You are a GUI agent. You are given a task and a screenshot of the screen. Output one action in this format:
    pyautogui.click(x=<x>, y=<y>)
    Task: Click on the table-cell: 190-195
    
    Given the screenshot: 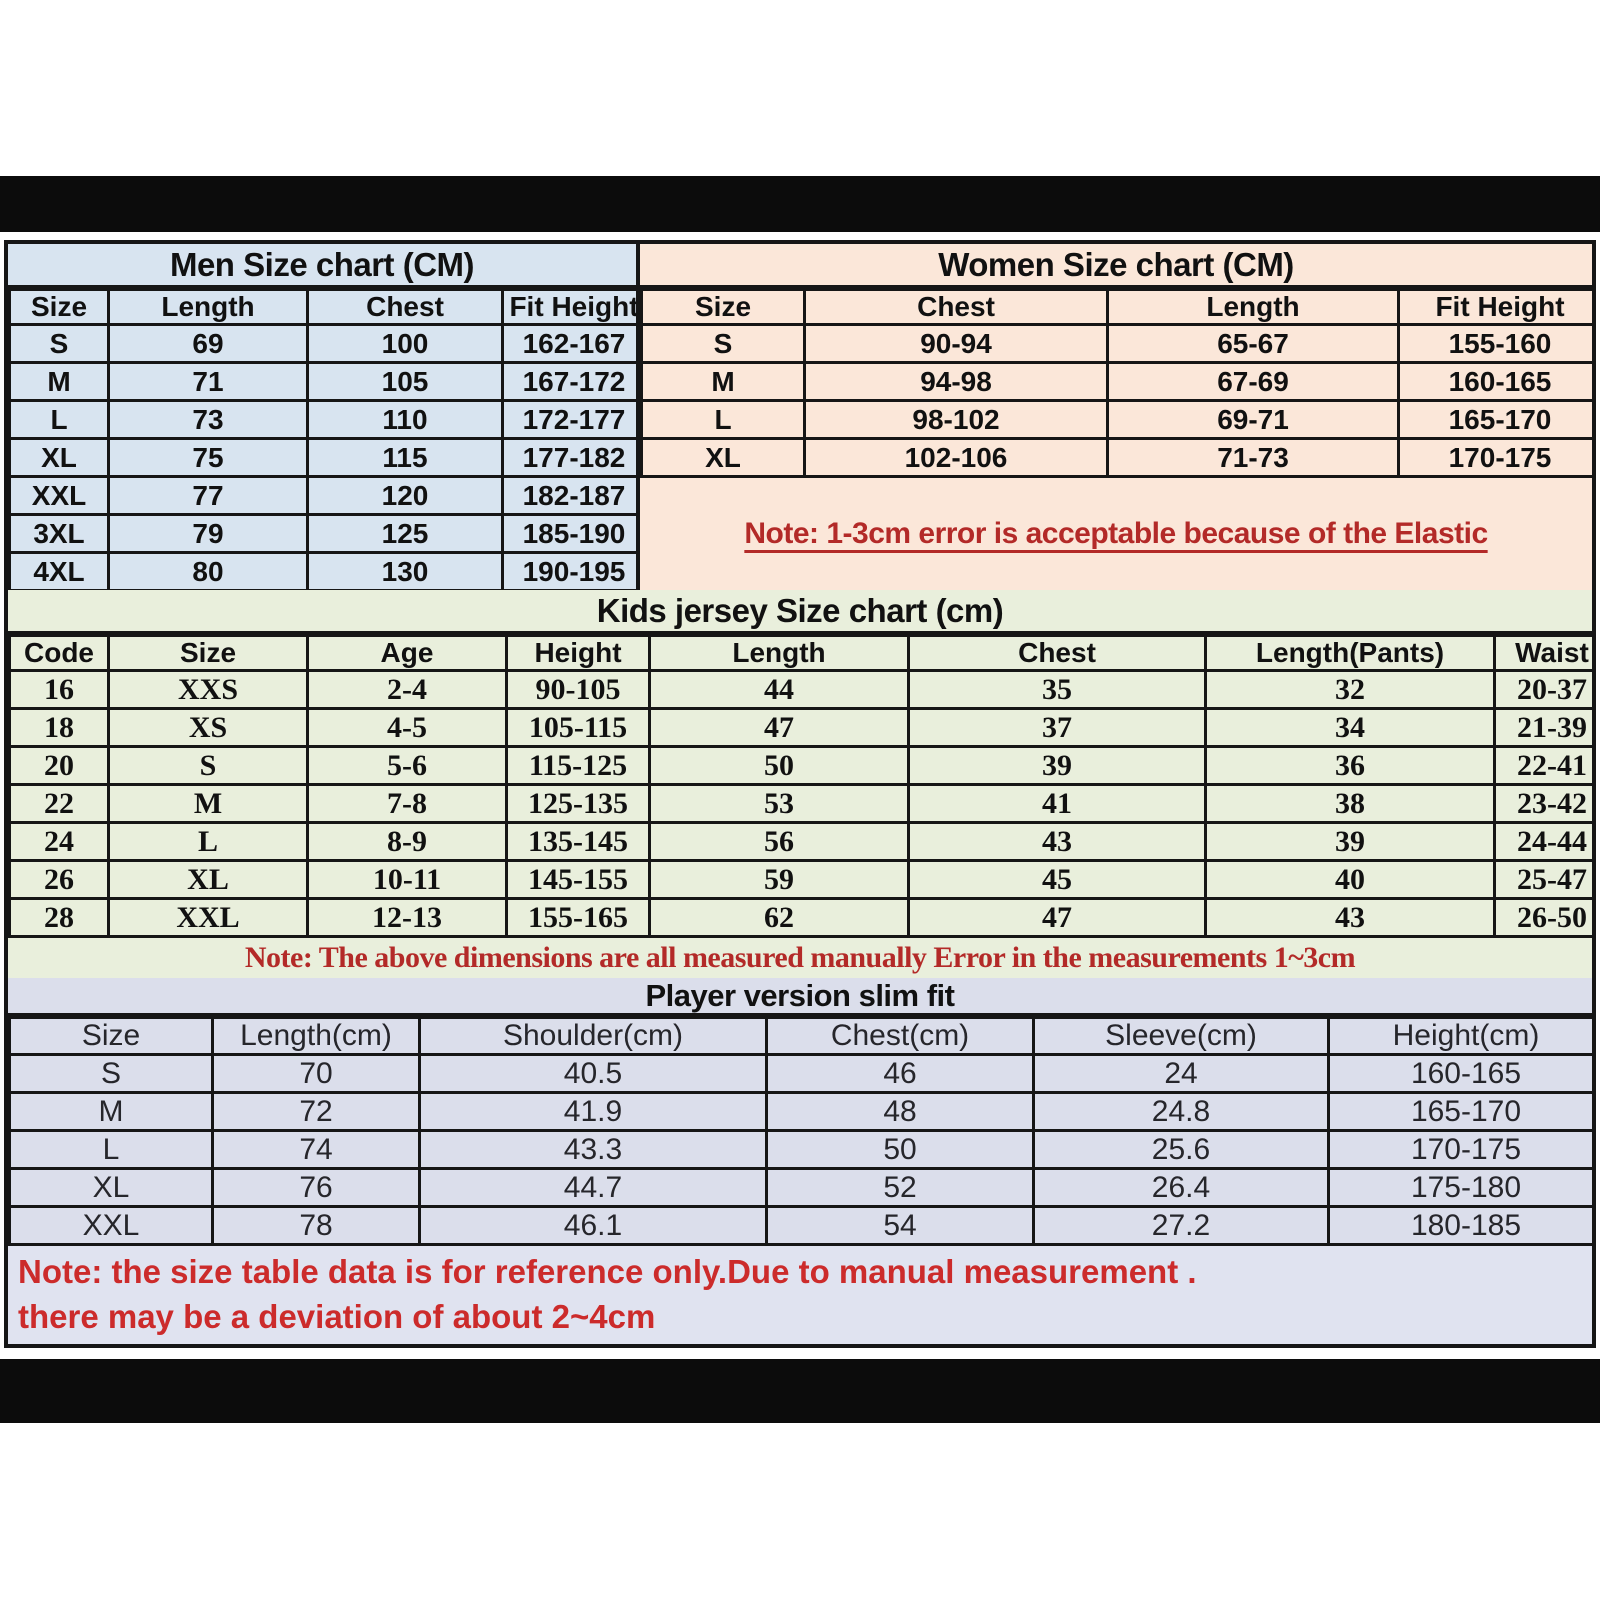 What is the action you would take?
    pyautogui.click(x=568, y=570)
    